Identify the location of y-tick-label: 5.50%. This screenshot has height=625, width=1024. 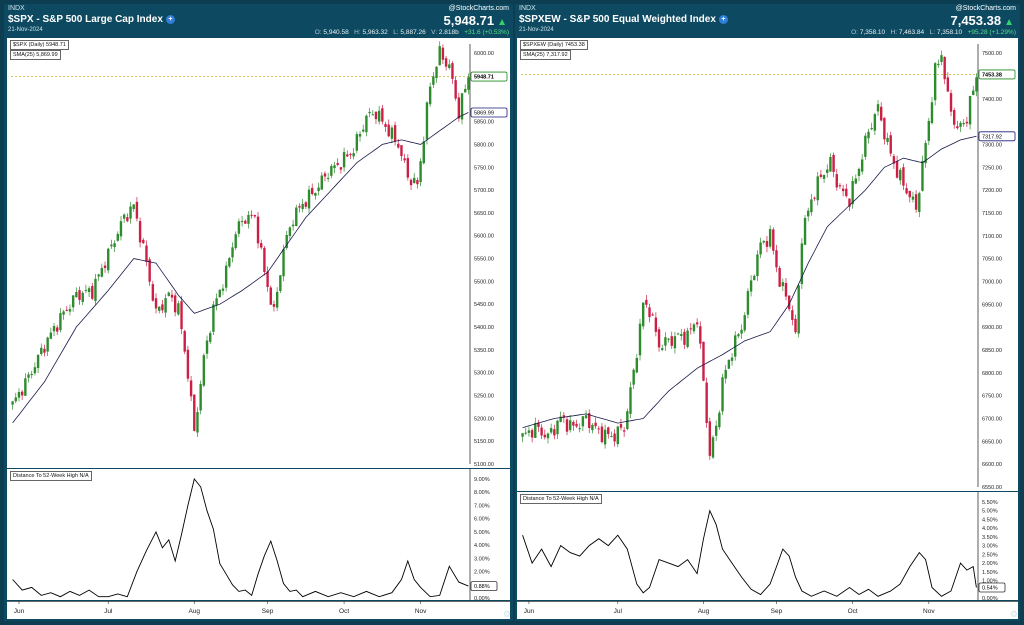
(990, 503).